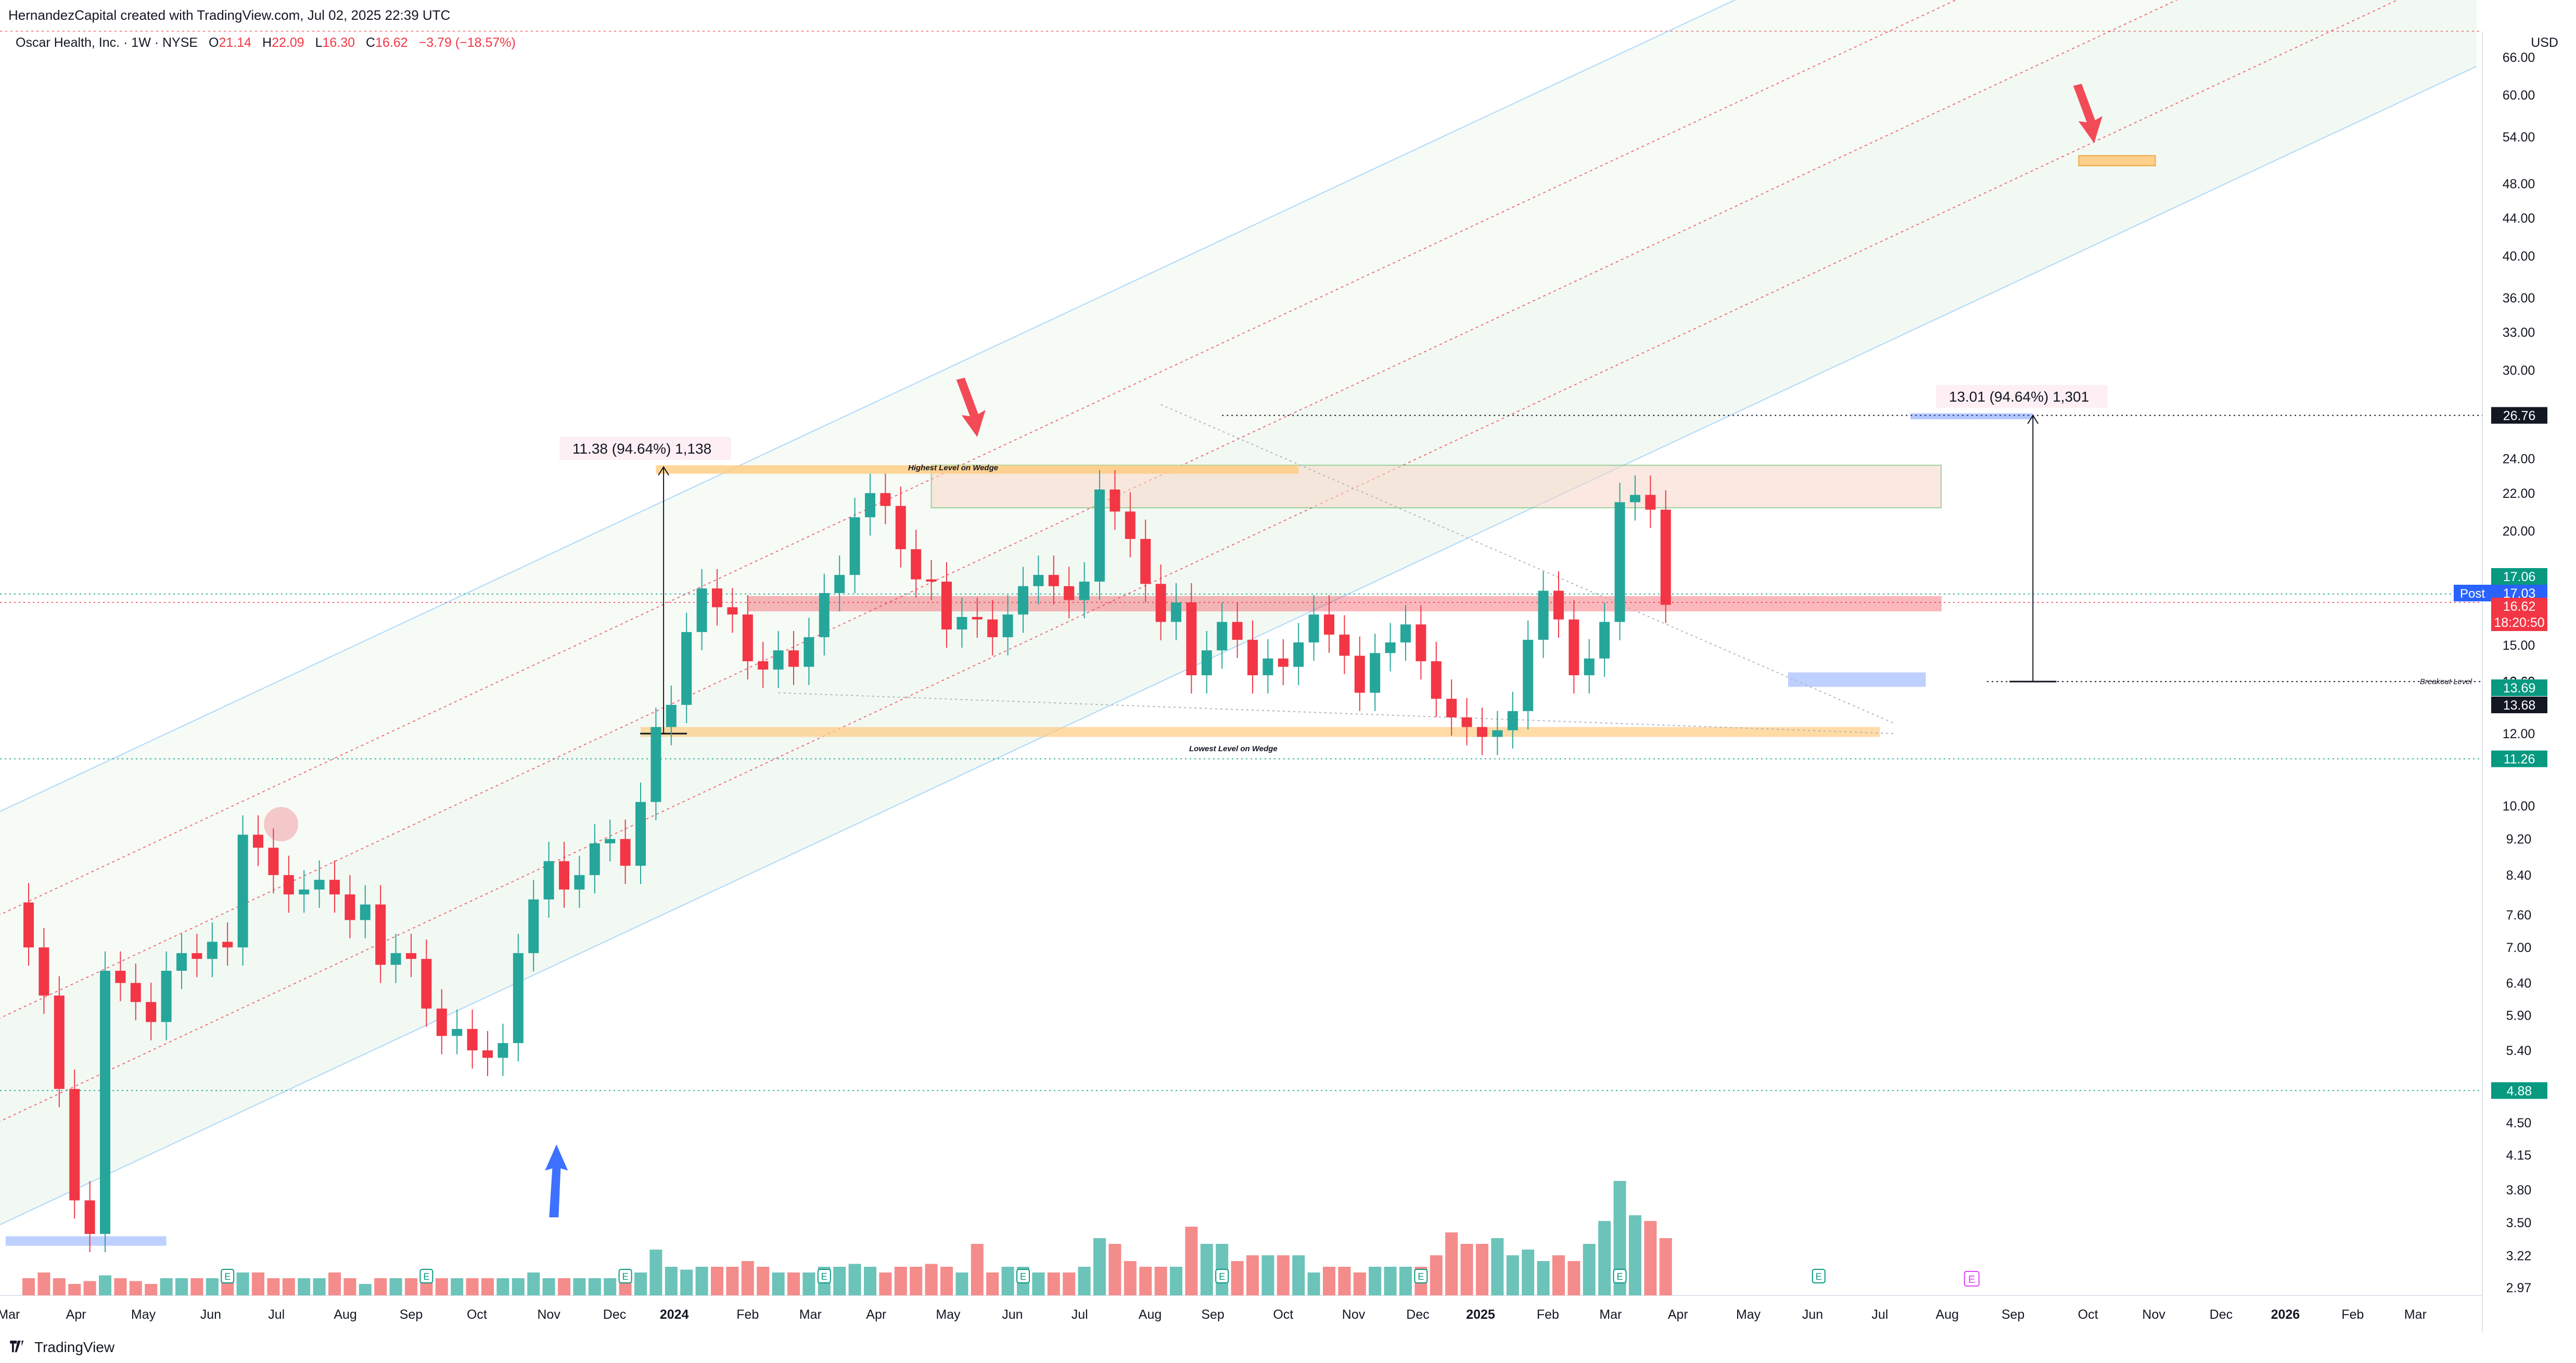  Describe the element at coordinates (2519, 1123) in the screenshot. I see `y-tick-label: 4.50` at that location.